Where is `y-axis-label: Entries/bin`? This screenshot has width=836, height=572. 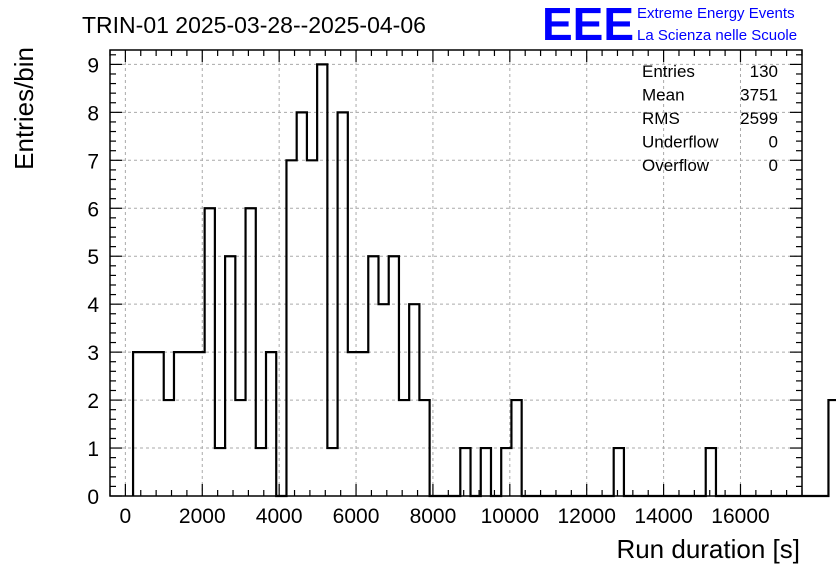
y-axis-label: Entries/bin is located at coordinates (24, 108).